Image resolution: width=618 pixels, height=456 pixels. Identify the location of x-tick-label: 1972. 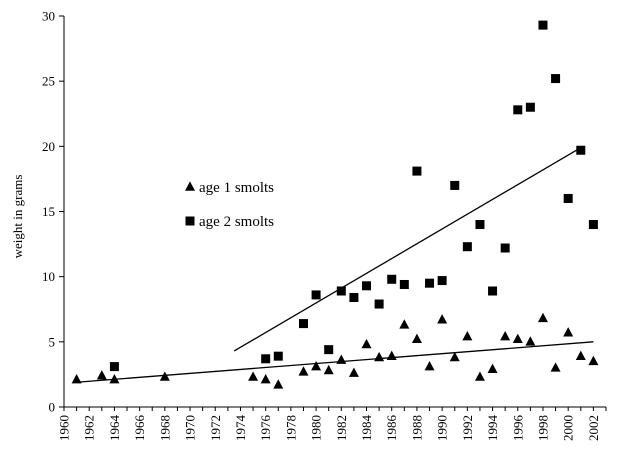
(215, 428).